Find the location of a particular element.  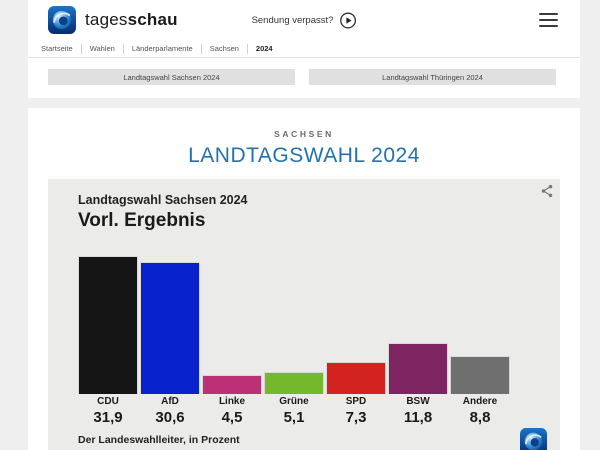

chart-source: Der Landeswahlleiter, in Prozent is located at coordinates (159, 440).